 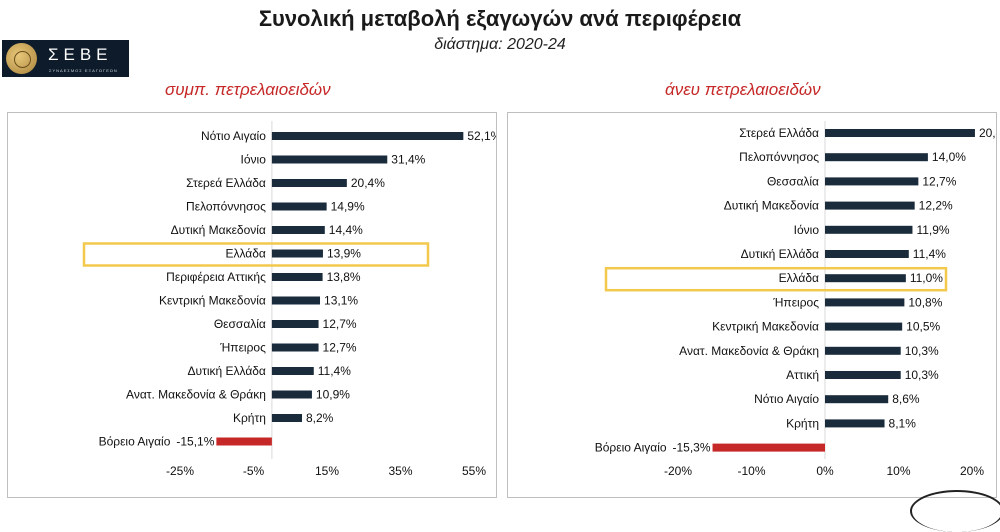 I want to click on logo-tagline: ΣΥΝΔΕΣΜΟΣ ΕΞΑΓΩΓΕΩΝ, so click(x=83, y=70).